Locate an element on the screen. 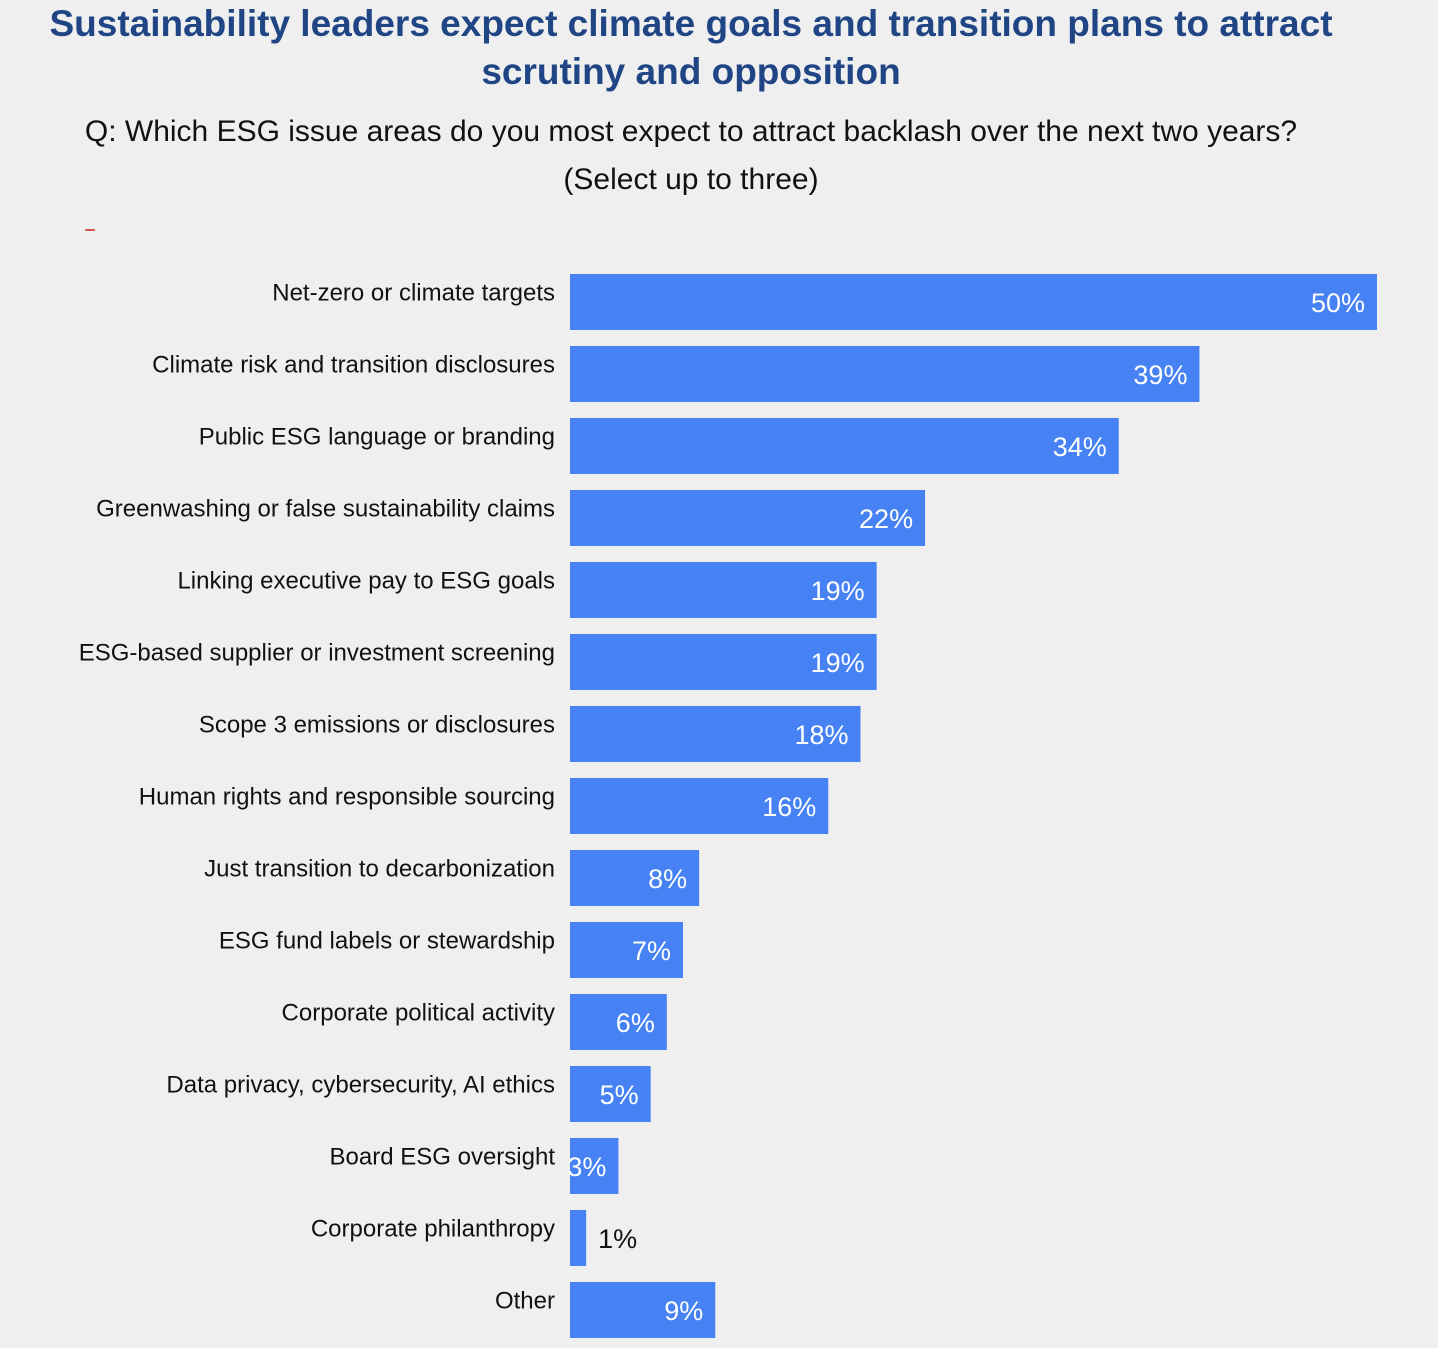 This screenshot has height=1348, width=1438. category-label-data-privacy-cybersecurity-ai-ethics: Data privacy, cybersecurity, AI ethics is located at coordinates (360, 1084).